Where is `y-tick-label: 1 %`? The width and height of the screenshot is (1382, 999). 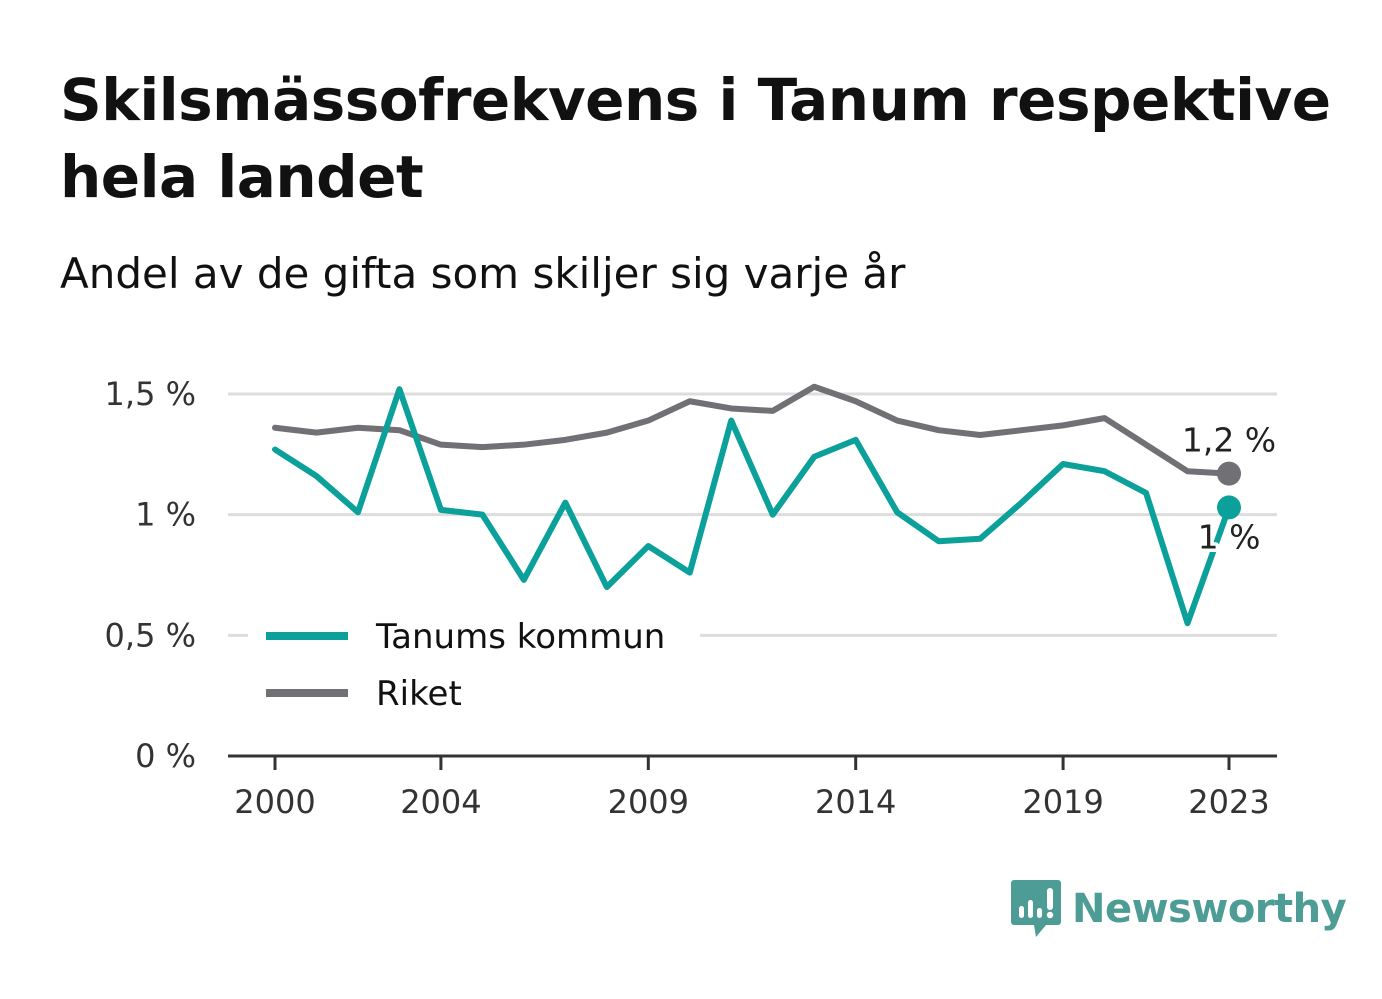 y-tick-label: 1 % is located at coordinates (165, 515).